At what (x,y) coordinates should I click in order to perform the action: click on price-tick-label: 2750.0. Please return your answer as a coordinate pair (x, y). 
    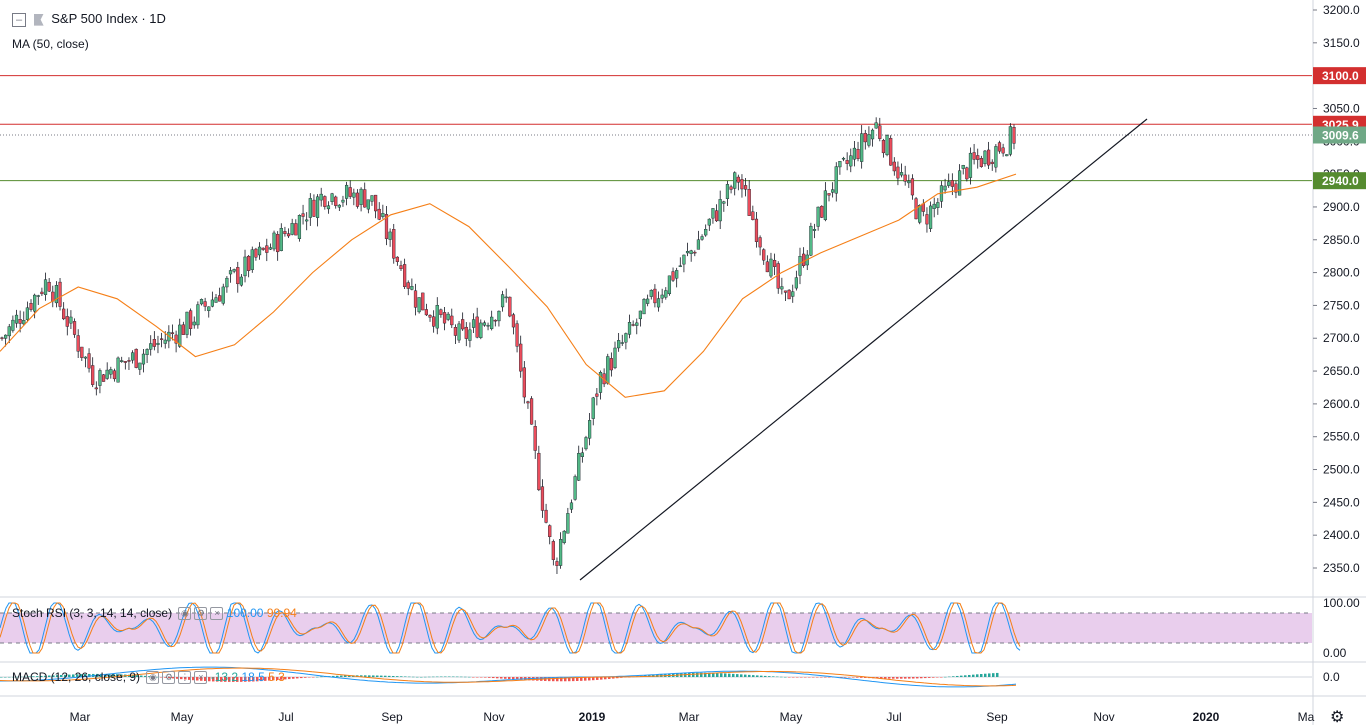
    Looking at the image, I should click on (1341, 305).